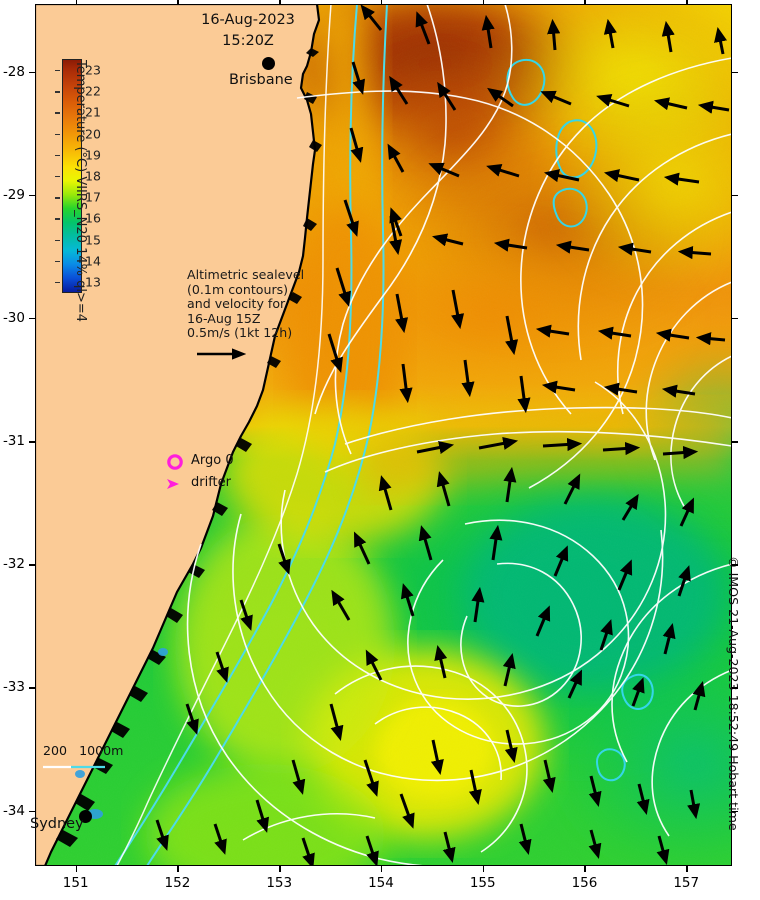 This screenshot has height=900, width=760. I want to click on y-axis-tick-label: -28, so click(13, 71).